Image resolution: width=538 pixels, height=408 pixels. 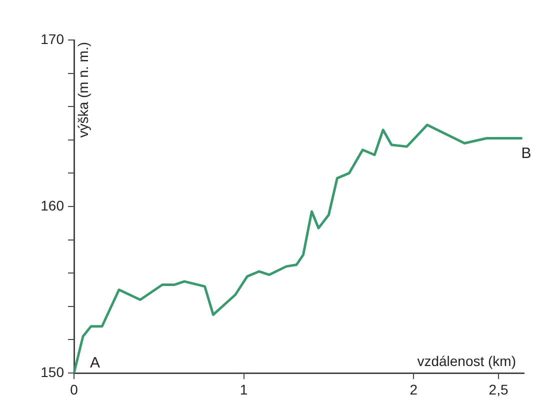 What do you see at coordinates (498, 389) in the screenshot?
I see `x-tick-label: 2,5` at bounding box center [498, 389].